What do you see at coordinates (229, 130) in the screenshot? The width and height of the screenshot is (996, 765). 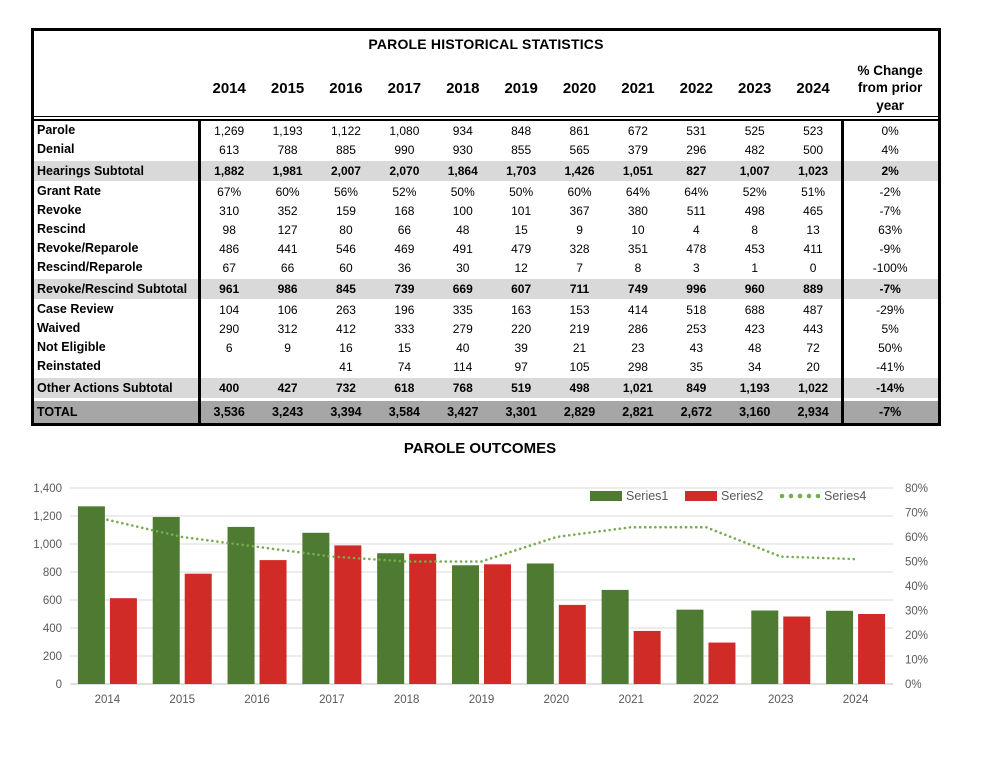 I see `cell-2014: 1,269` at bounding box center [229, 130].